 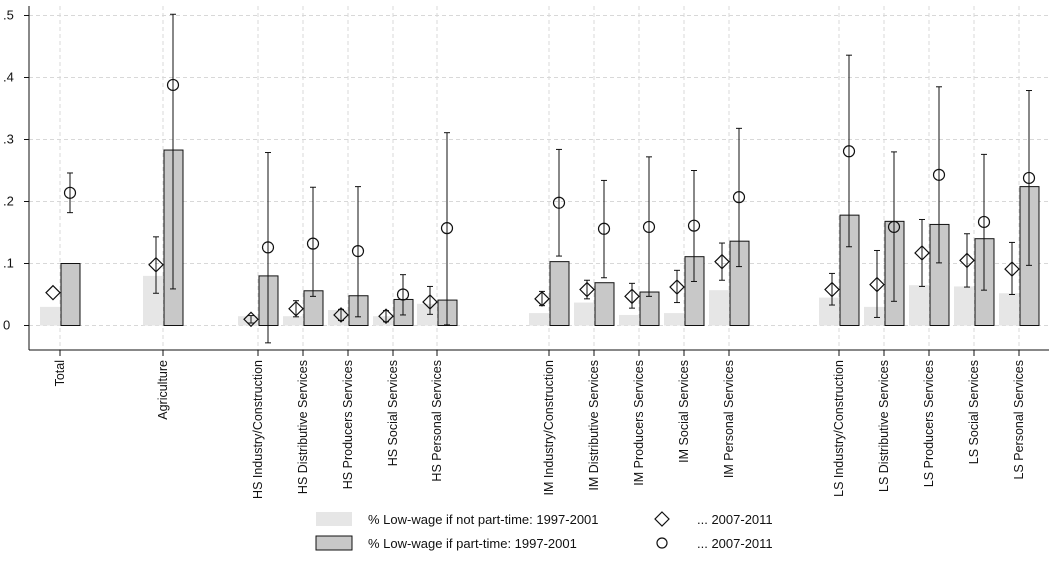 What do you see at coordinates (348, 424) in the screenshot?
I see `x-tick-label: HS Producers Services` at bounding box center [348, 424].